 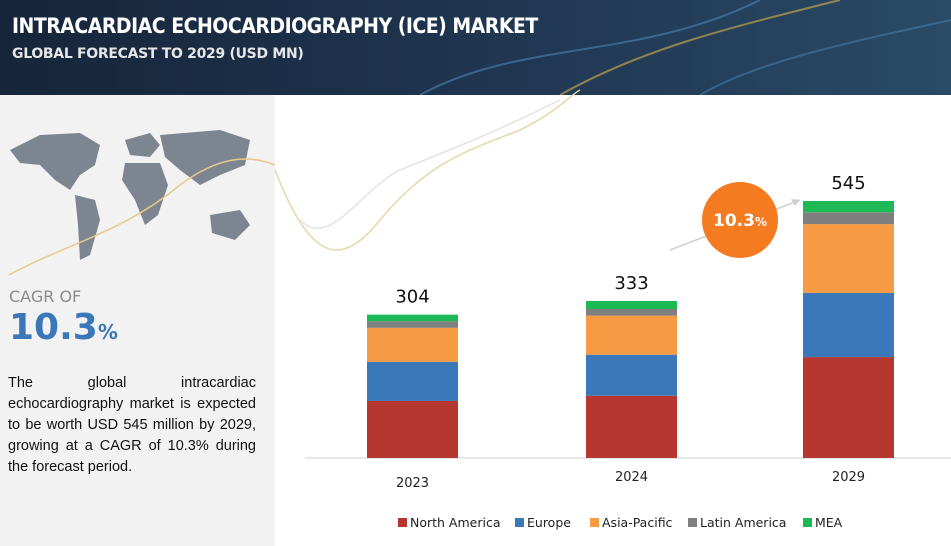 What do you see at coordinates (743, 522) in the screenshot?
I see `legend-label: Latin America` at bounding box center [743, 522].